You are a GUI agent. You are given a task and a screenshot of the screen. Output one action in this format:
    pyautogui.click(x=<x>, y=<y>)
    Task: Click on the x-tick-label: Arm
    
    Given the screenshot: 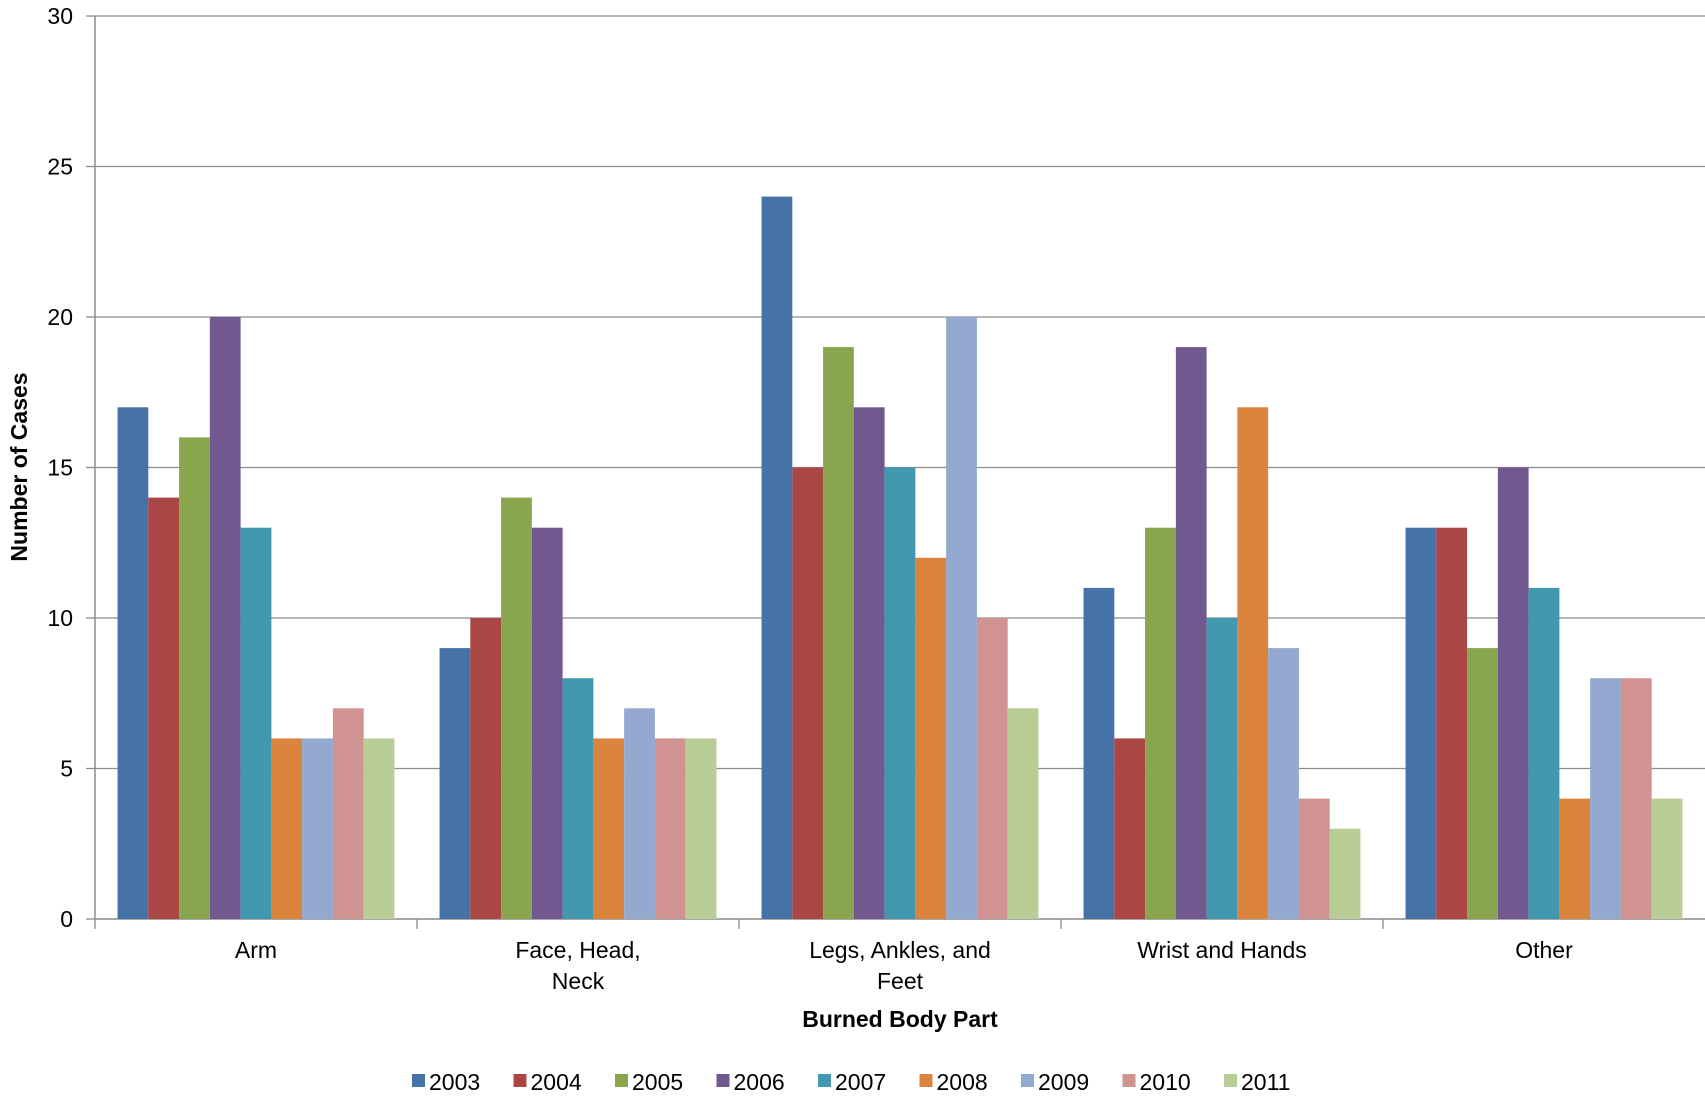 What is the action you would take?
    pyautogui.click(x=256, y=950)
    